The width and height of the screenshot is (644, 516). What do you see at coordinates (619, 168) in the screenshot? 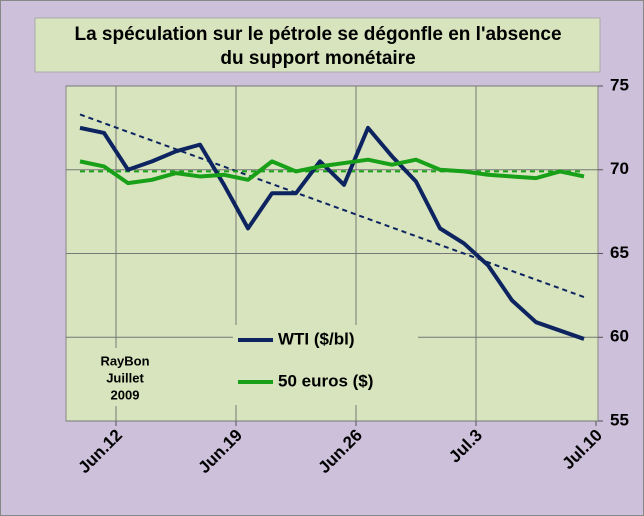
I see `y-tick-label: 70` at bounding box center [619, 168].